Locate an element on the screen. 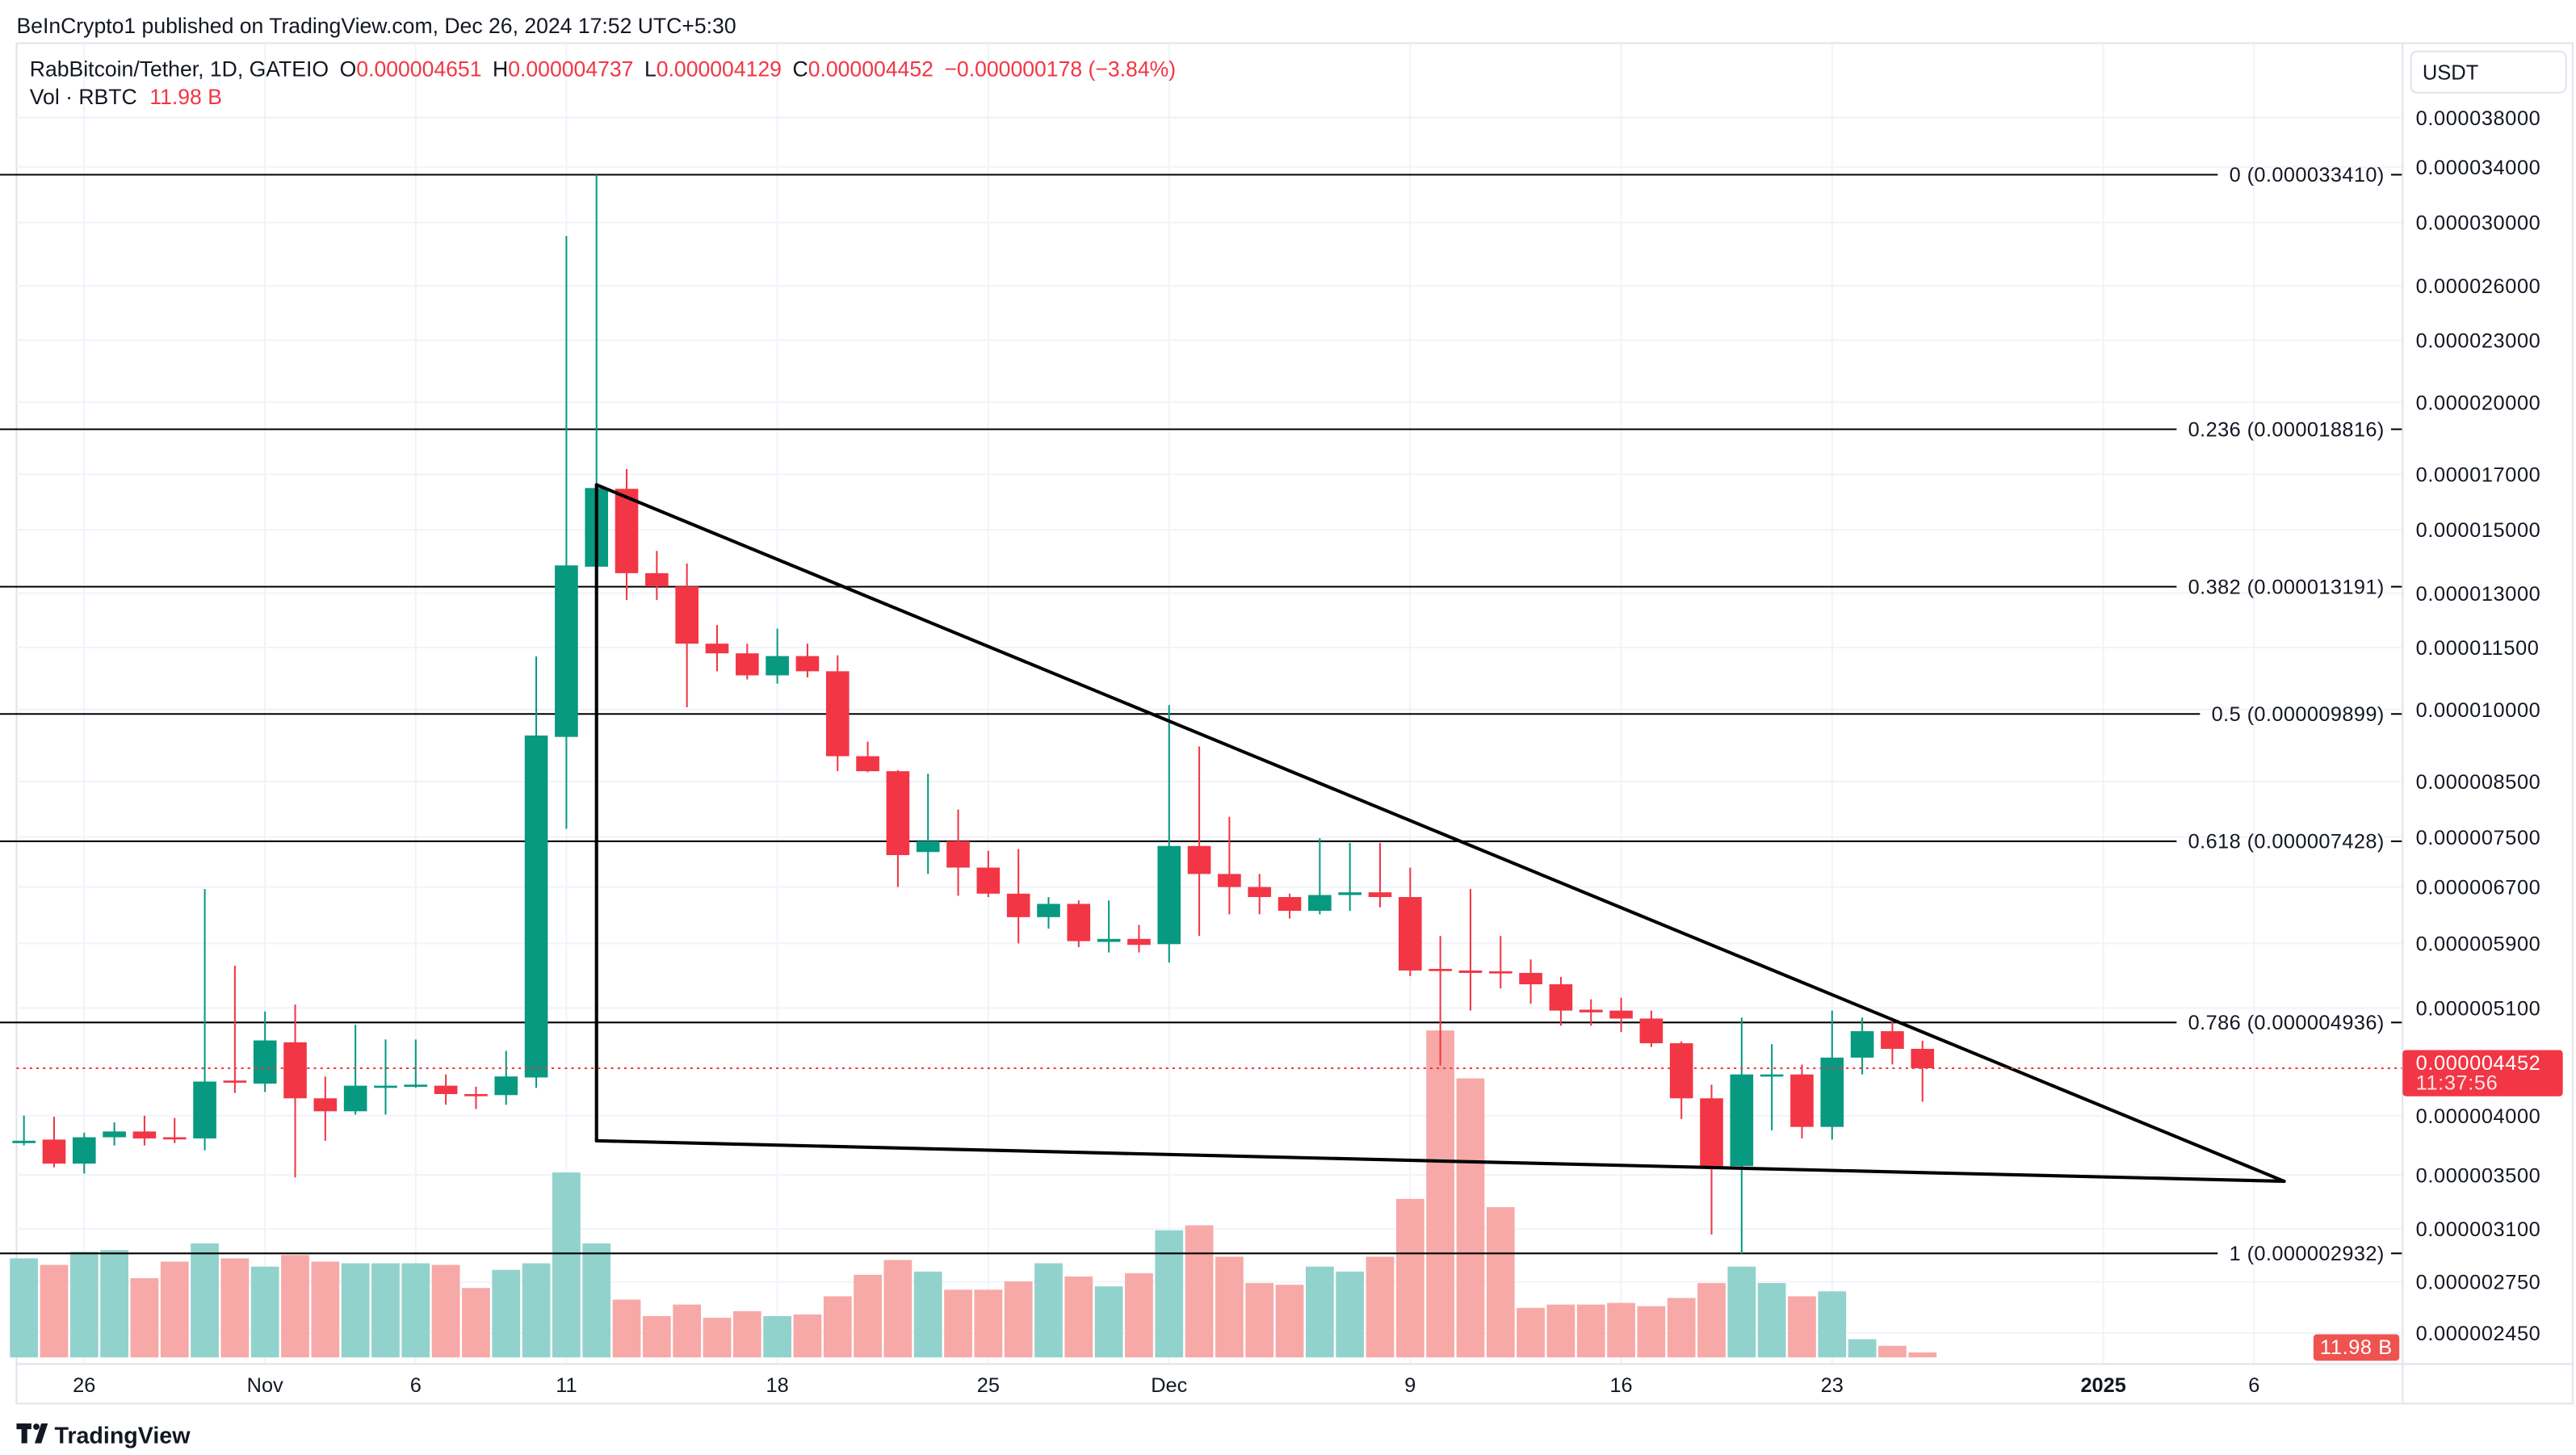 The width and height of the screenshot is (2576, 1455). time-axis: 26 Nov 6 11 18 25 Dec 9 16 23 2025 6 is located at coordinates (1166, 1385).